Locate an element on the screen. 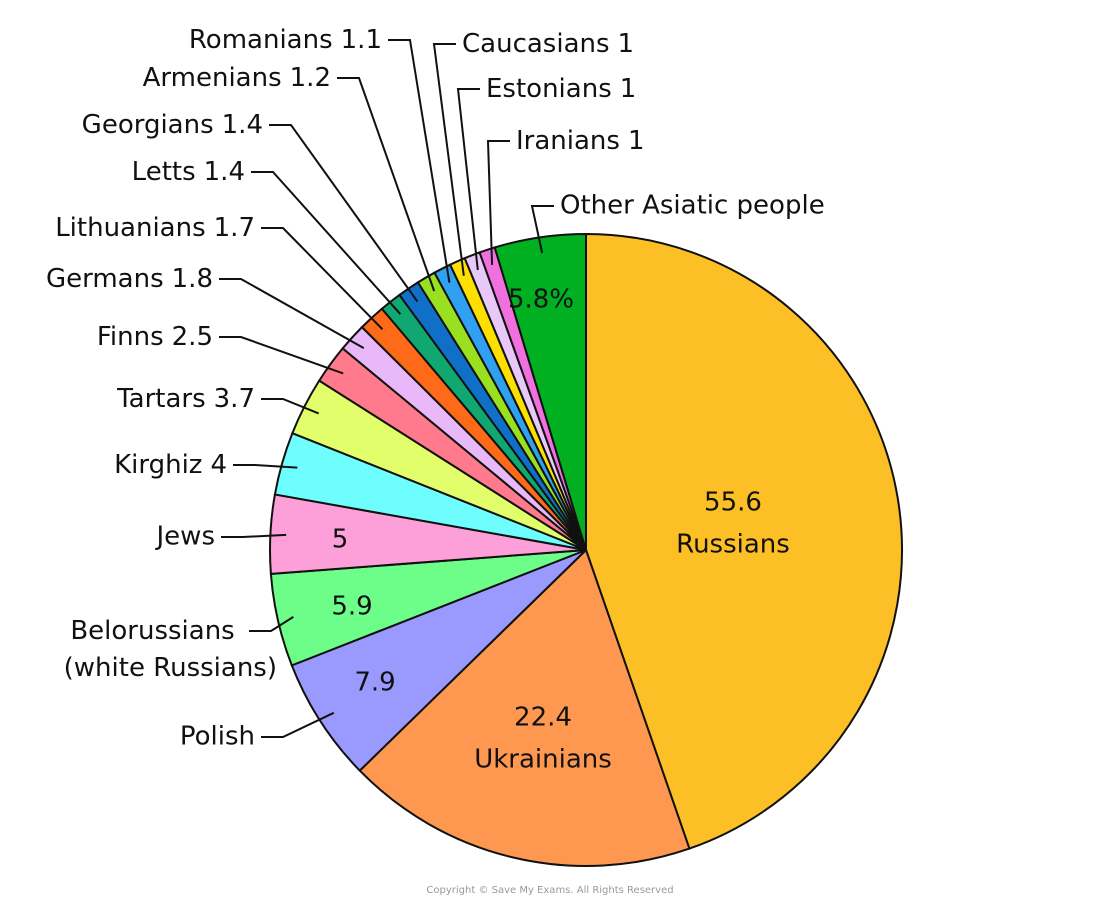 Image resolution: width=1100 pixels, height=905 pixels. category-line: (white Russians) is located at coordinates (170, 668).